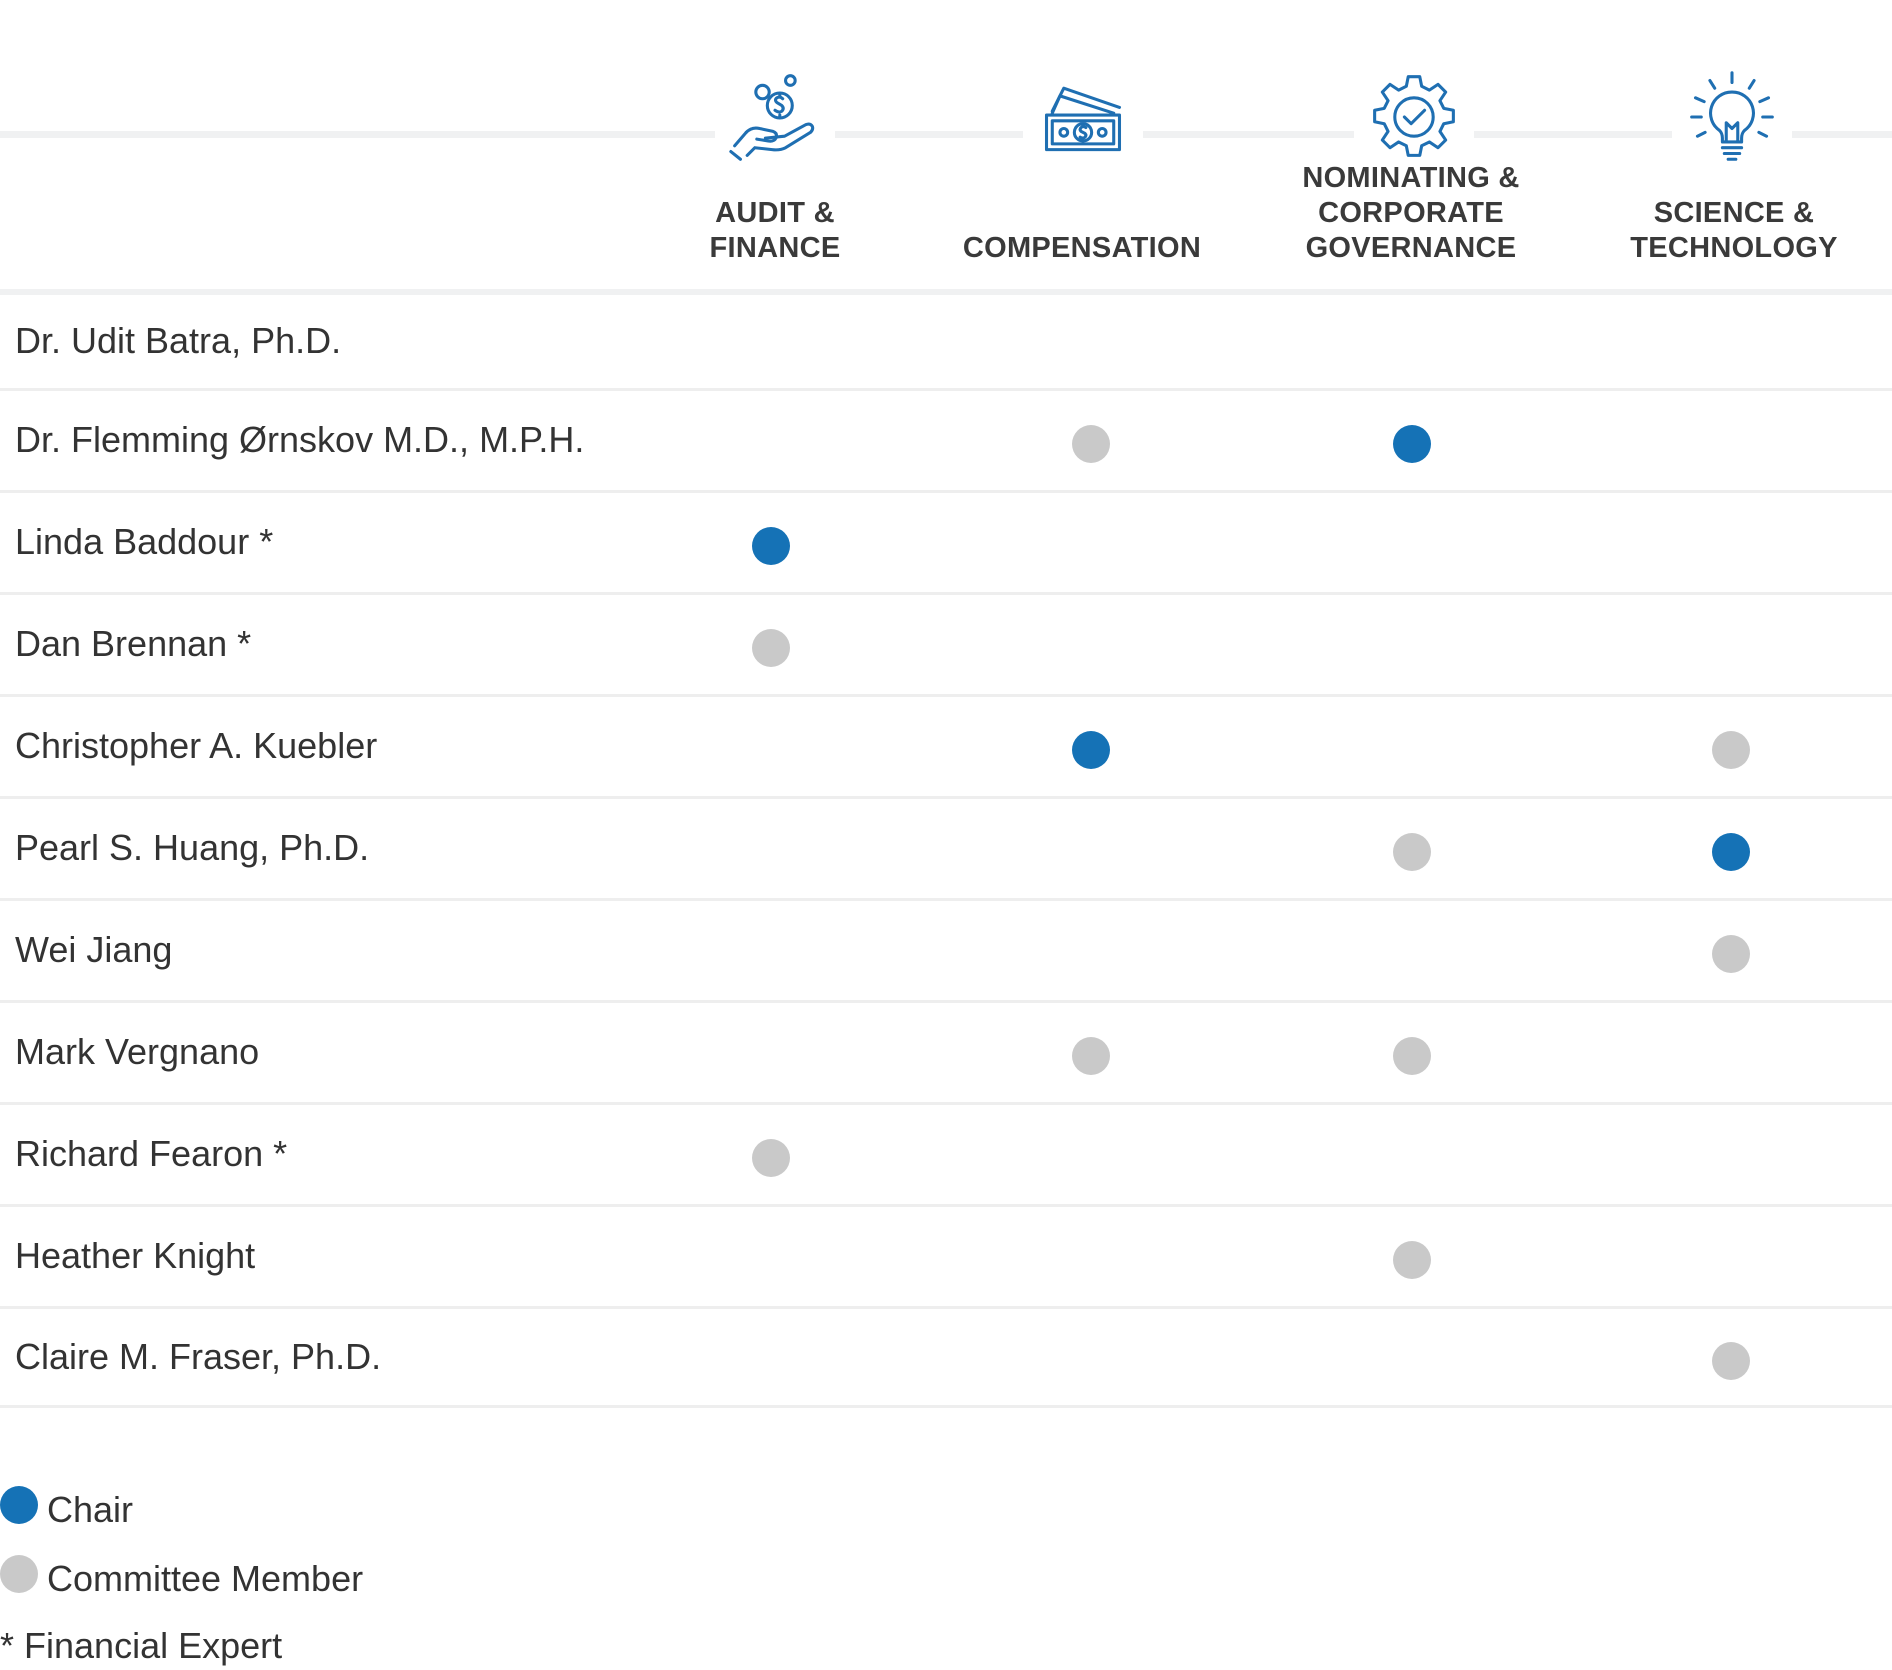 The image size is (1892, 1670). Describe the element at coordinates (946, 1054) in the screenshot. I see `table-row: Mark Vergnano` at that location.